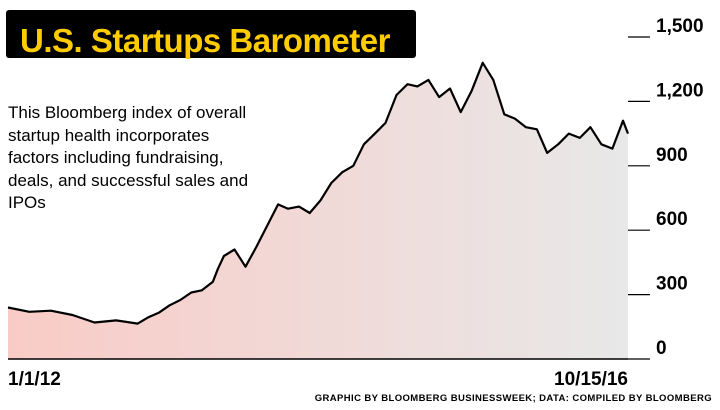 The width and height of the screenshot is (720, 410). What do you see at coordinates (680, 90) in the screenshot?
I see `y-tick-label: 1,200` at bounding box center [680, 90].